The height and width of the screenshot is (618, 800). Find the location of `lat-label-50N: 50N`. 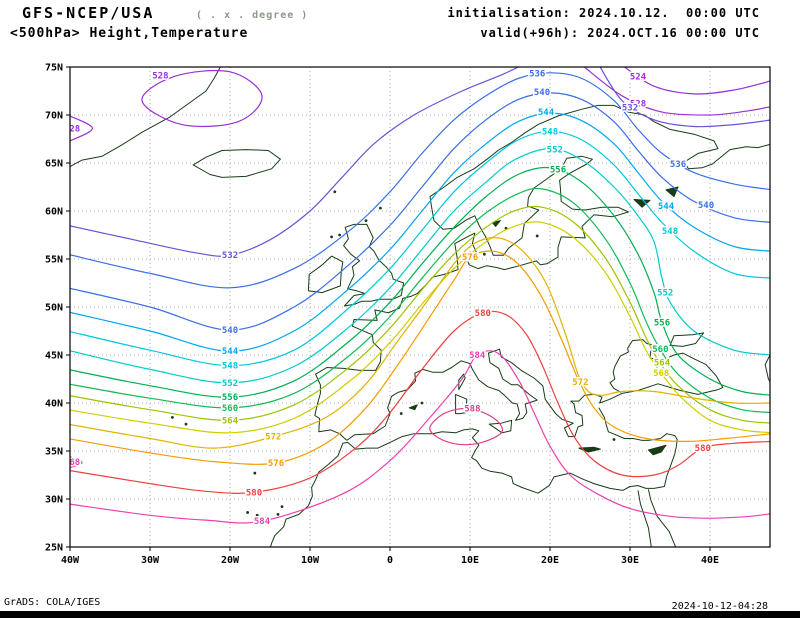

lat-label-50N: 50N is located at coordinates (54, 308).